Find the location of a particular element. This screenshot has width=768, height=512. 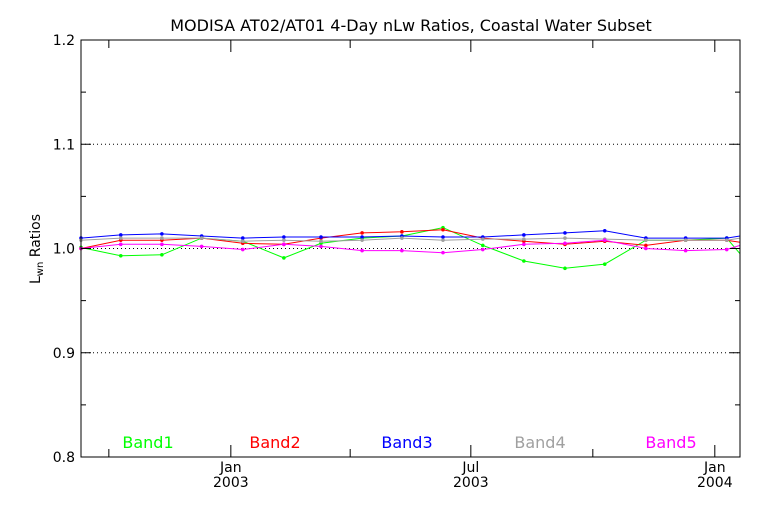

legend-item-band3: Band3 is located at coordinates (406, 442).